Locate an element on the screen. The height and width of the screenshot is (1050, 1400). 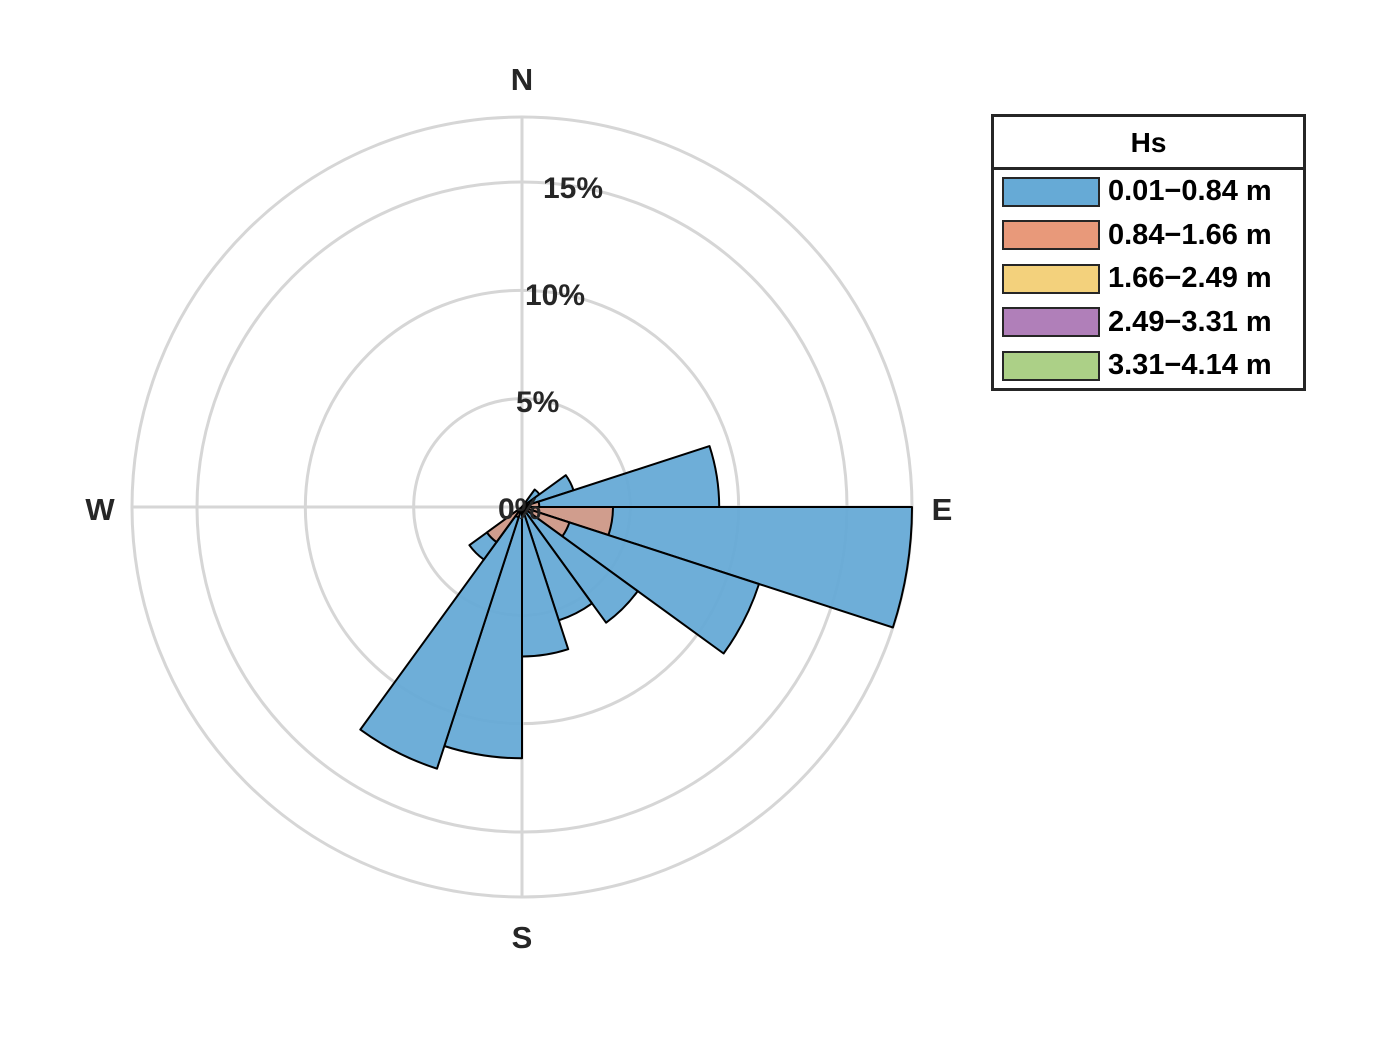
legend-label: 2.49−3.31 m is located at coordinates (1190, 321).